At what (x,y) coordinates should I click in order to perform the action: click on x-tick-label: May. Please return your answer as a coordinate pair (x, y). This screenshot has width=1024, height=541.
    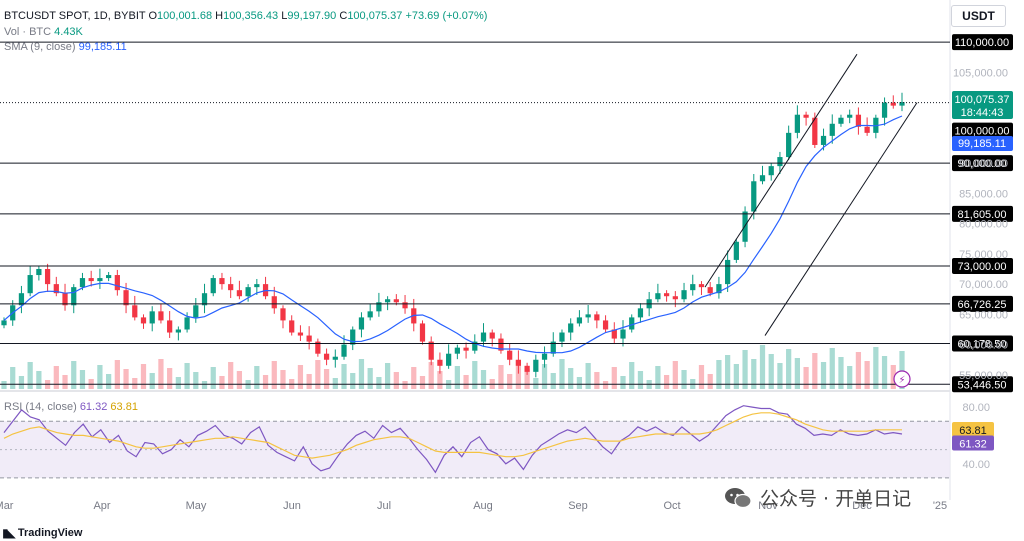
    Looking at the image, I should click on (196, 506).